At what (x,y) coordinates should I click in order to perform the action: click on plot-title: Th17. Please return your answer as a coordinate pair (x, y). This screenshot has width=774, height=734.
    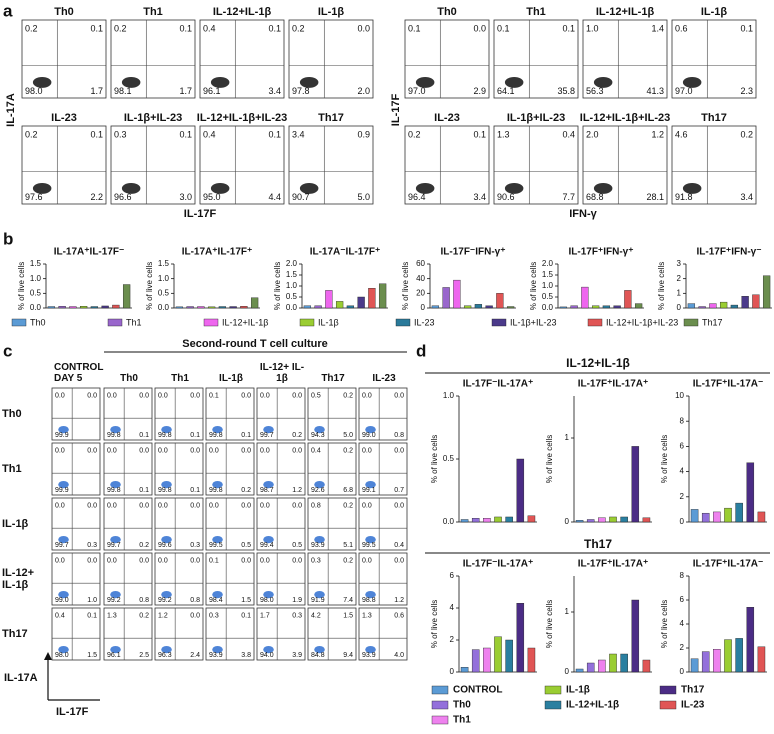
    Looking at the image, I should click on (331, 118).